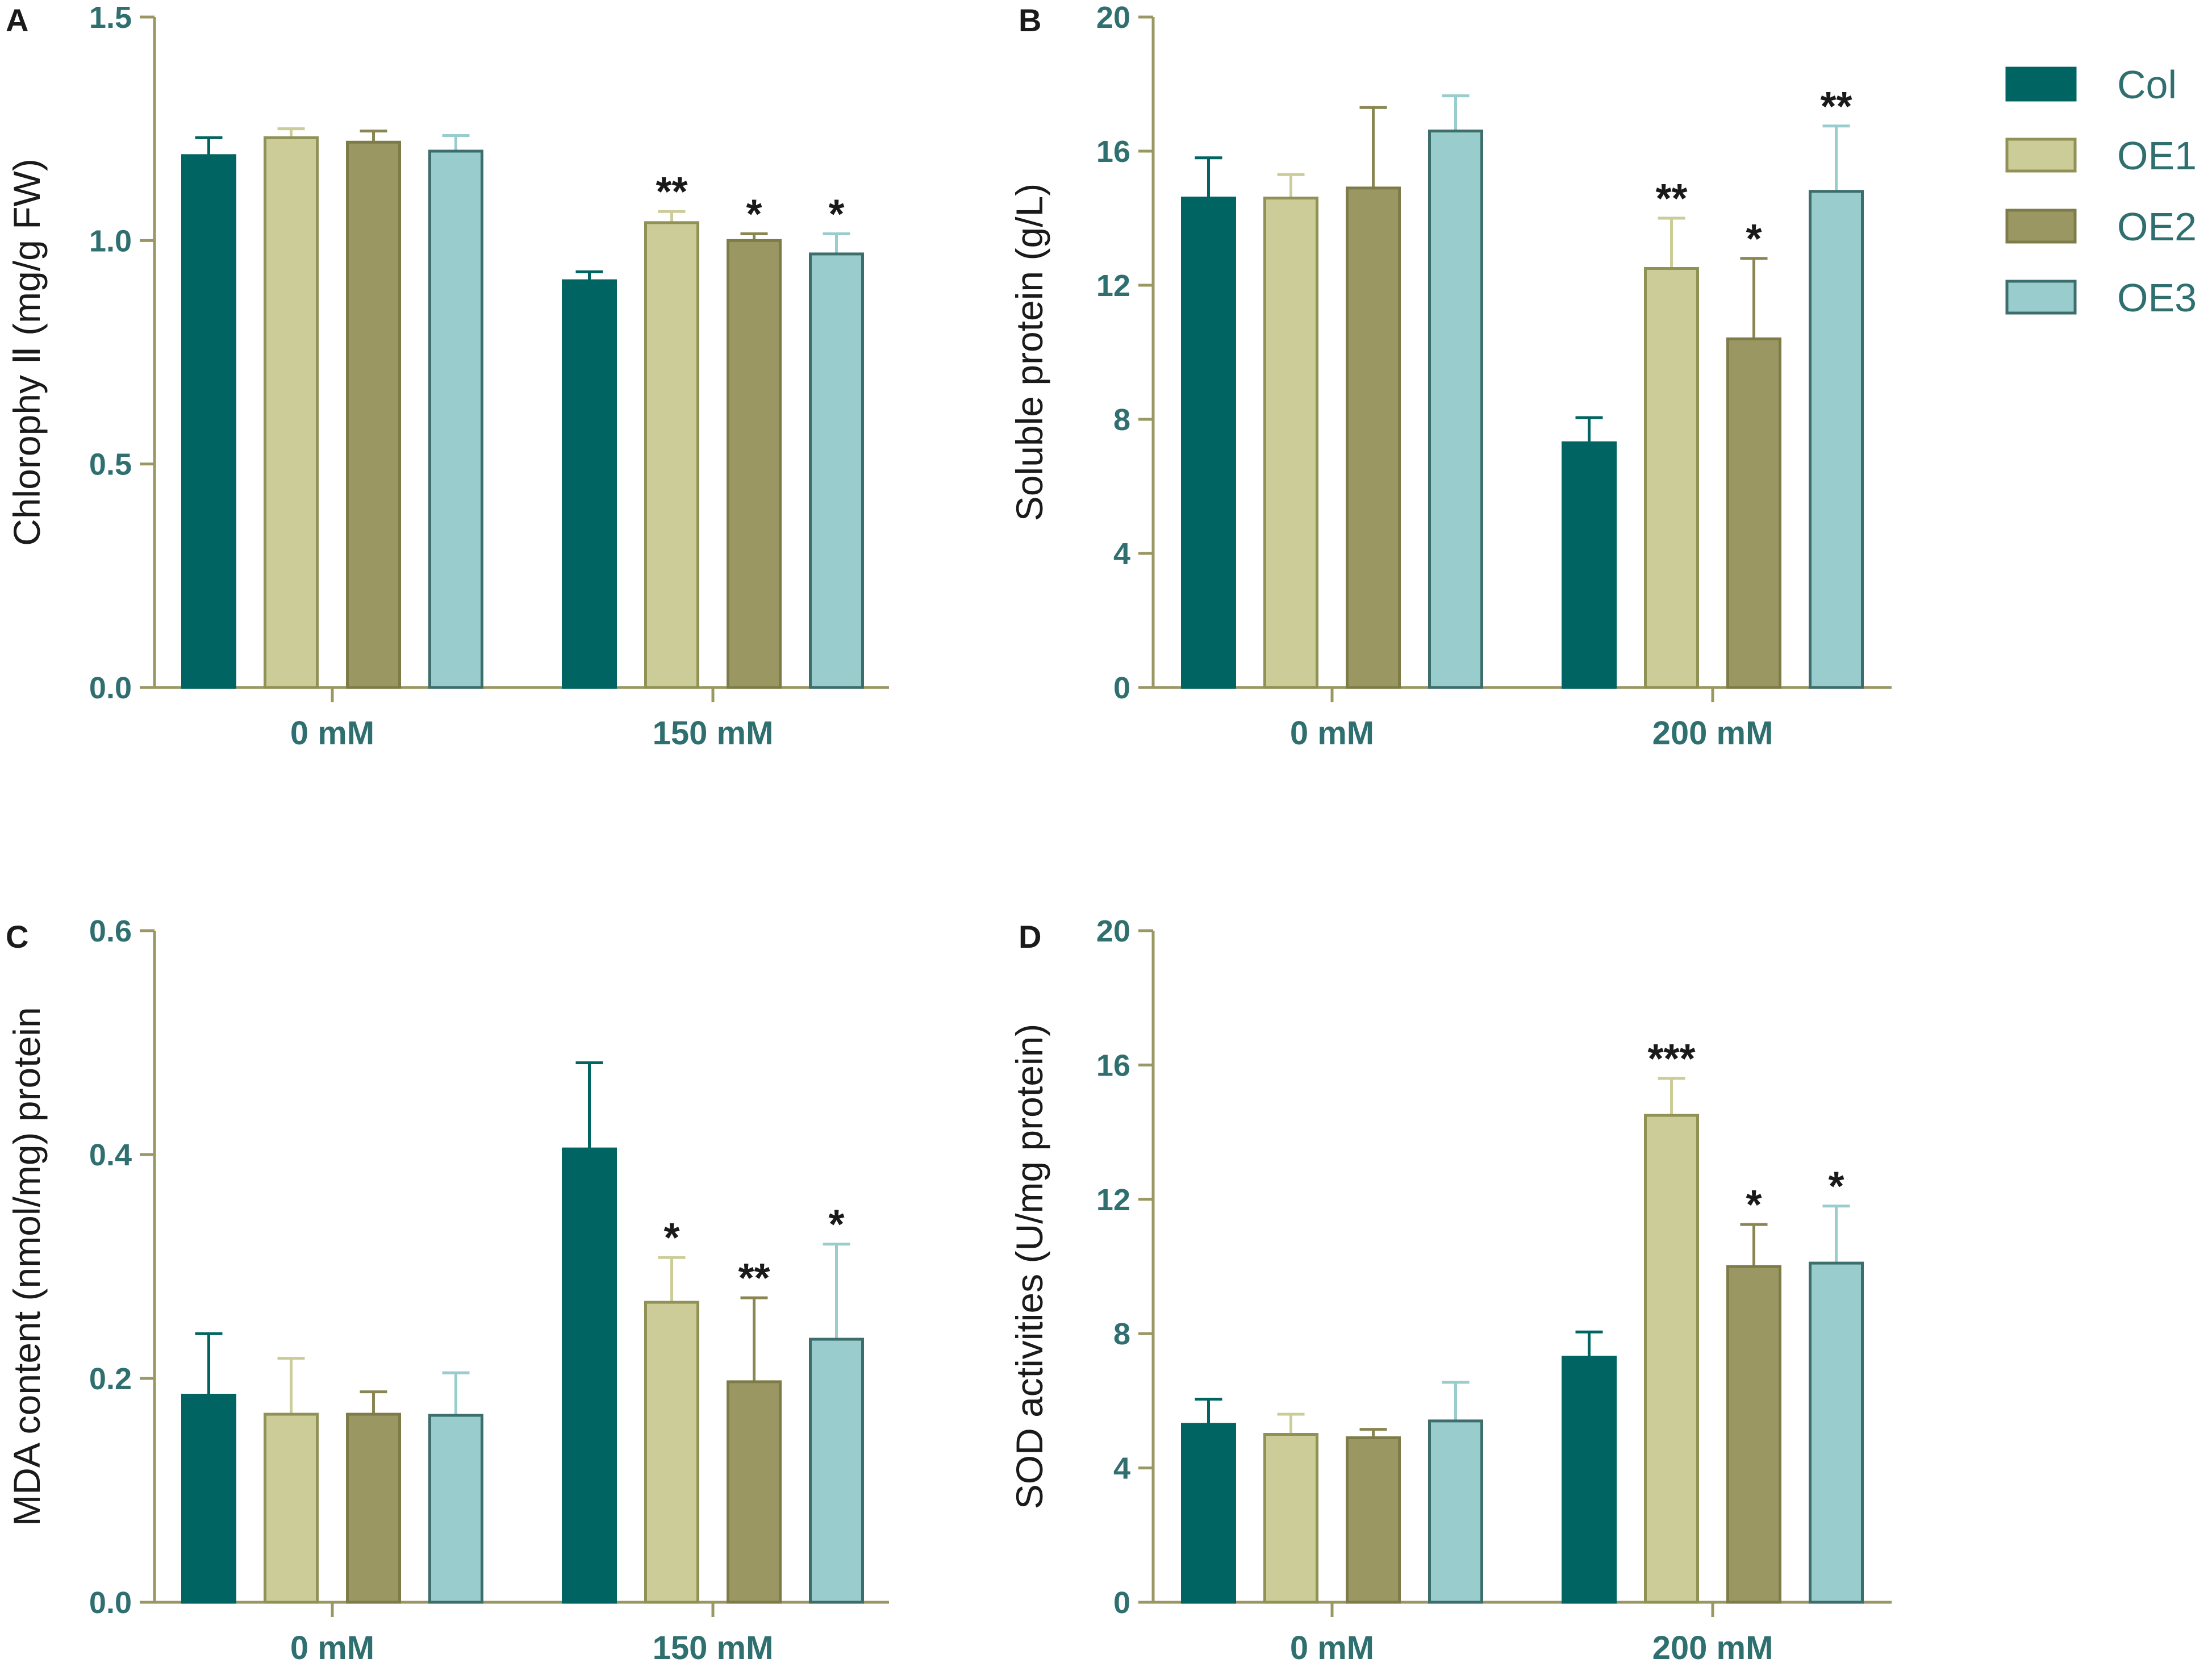 The width and height of the screenshot is (2212, 1675). What do you see at coordinates (110, 465) in the screenshot?
I see `y-tick-label: 0.5` at bounding box center [110, 465].